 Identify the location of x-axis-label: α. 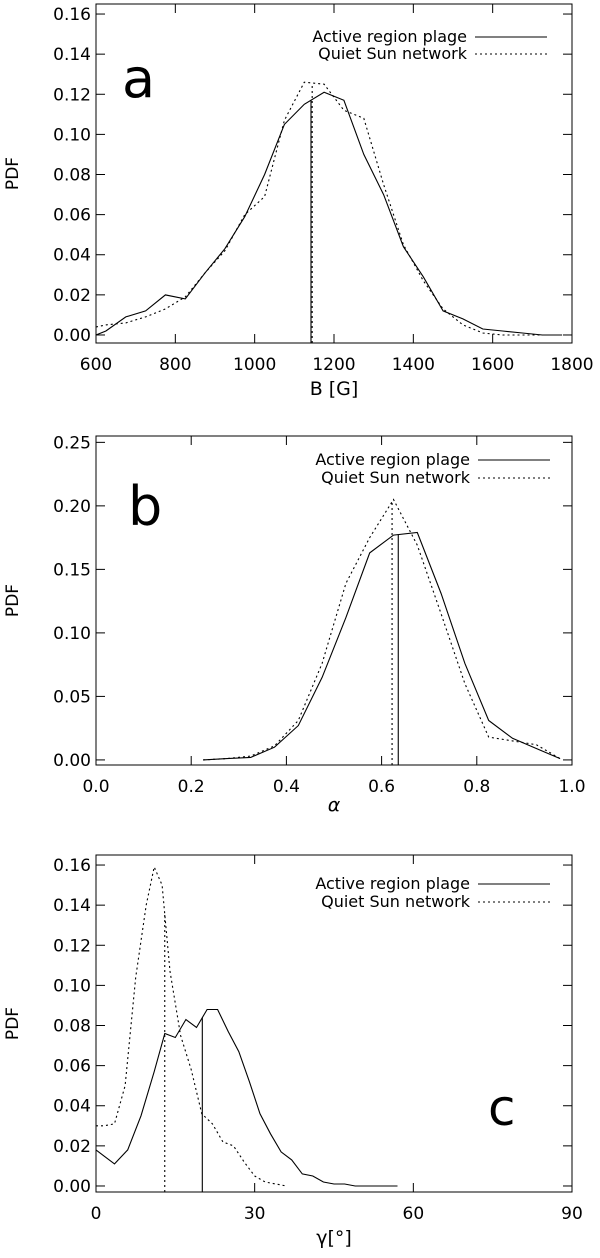
(334, 805).